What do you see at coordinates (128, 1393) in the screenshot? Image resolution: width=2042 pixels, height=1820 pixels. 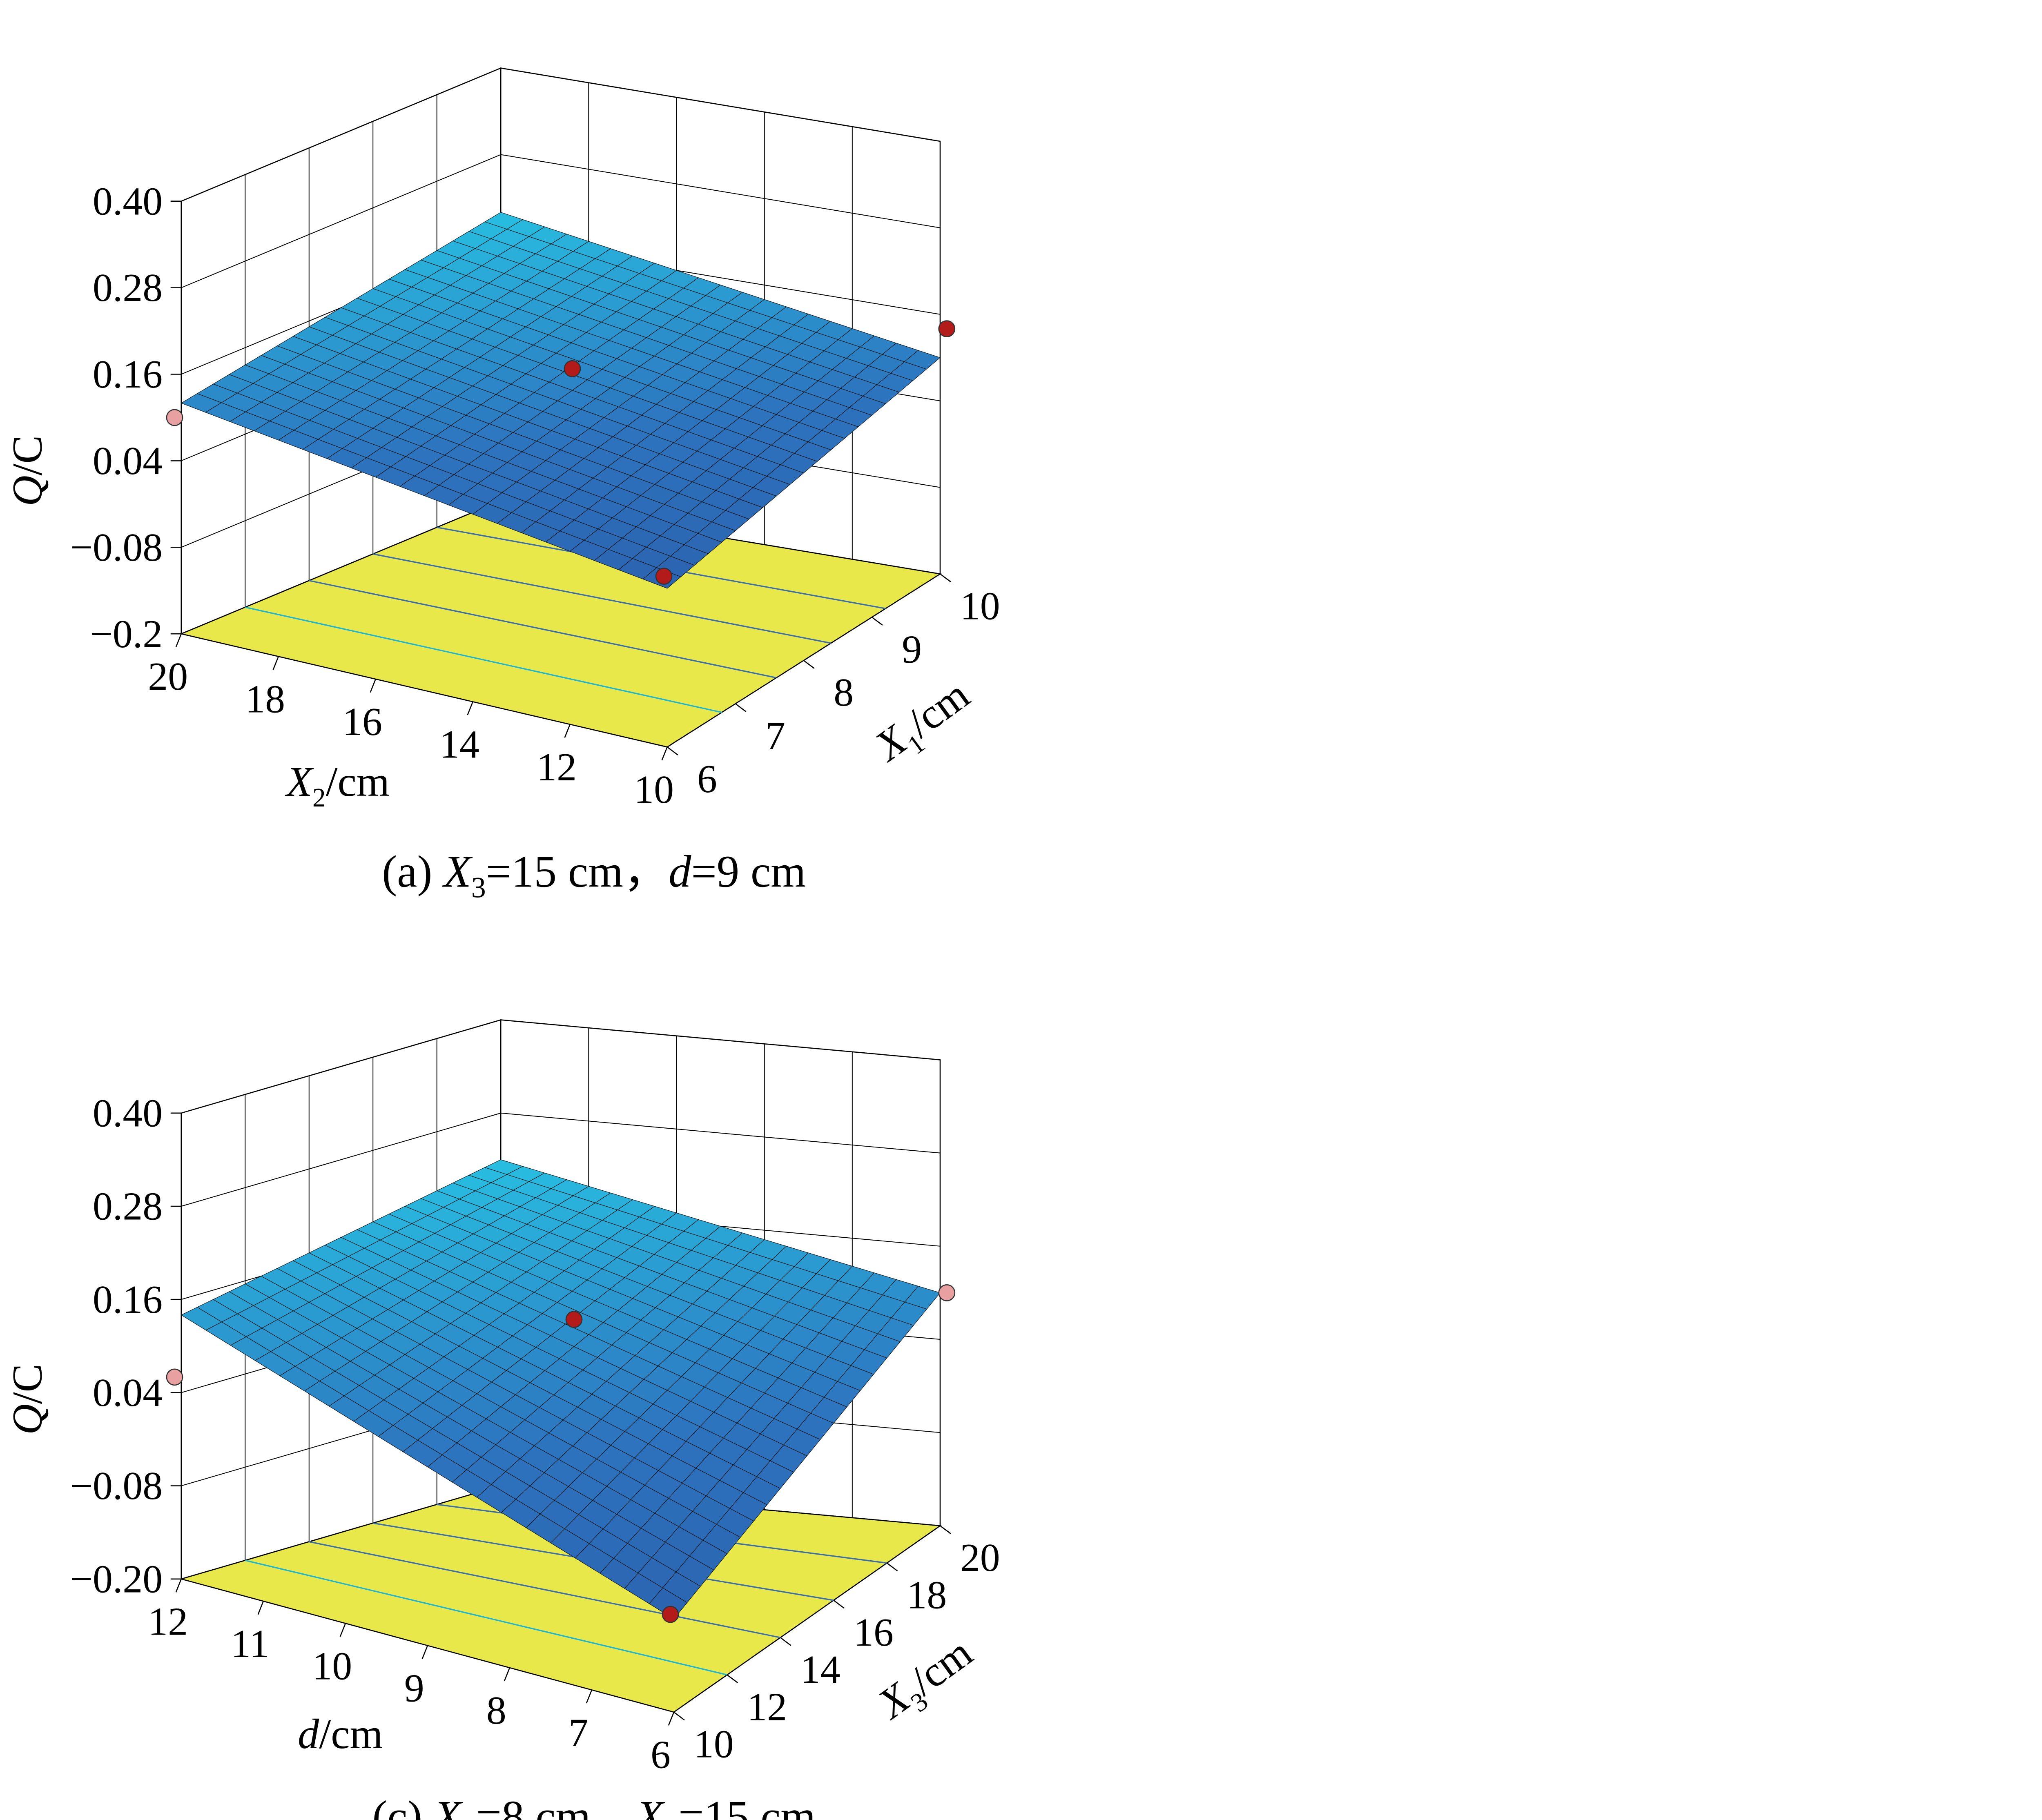 I see `z-tick-label: 0.04` at bounding box center [128, 1393].